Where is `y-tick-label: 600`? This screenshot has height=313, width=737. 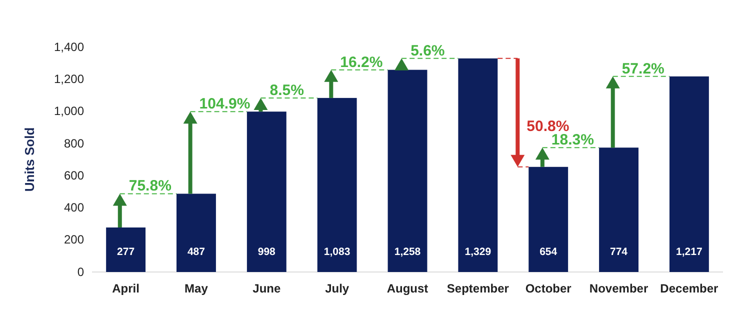 y-tick-label: 600 is located at coordinates (74, 175).